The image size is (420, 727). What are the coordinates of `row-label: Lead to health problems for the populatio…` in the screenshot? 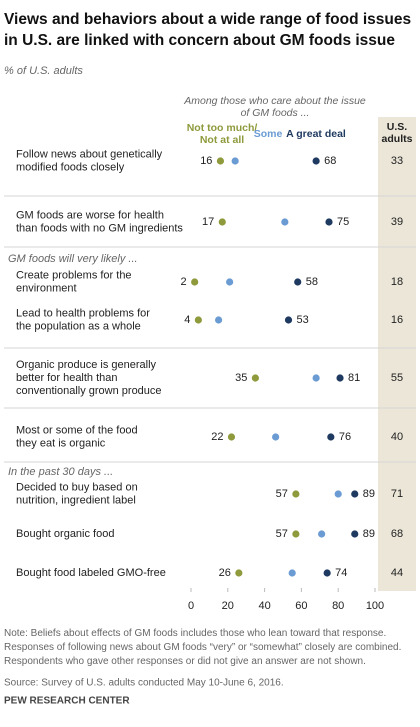 It's located at (83, 319).